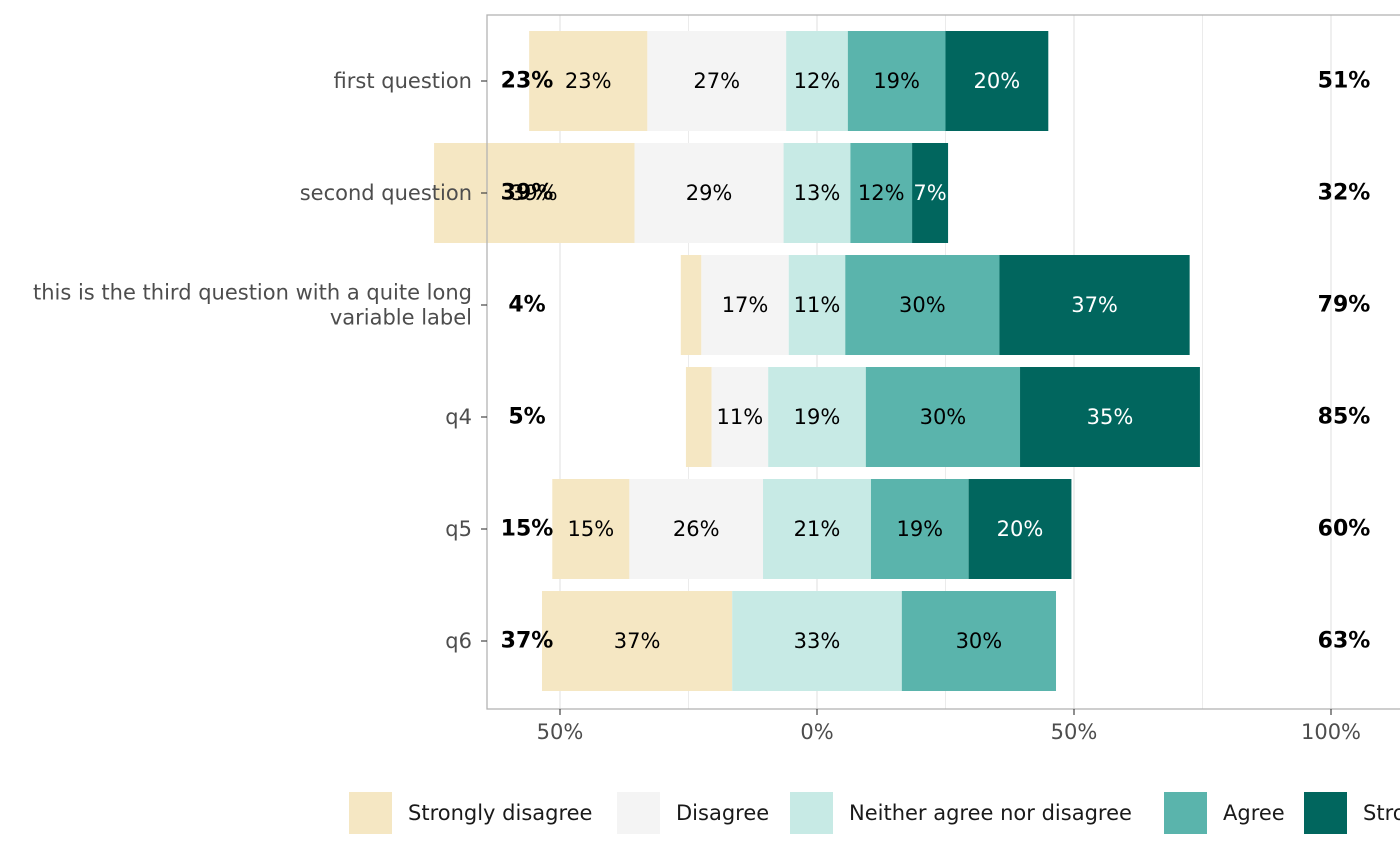 The width and height of the screenshot is (1400, 865). Describe the element at coordinates (458, 529) in the screenshot. I see `y-label-5: q5` at that location.